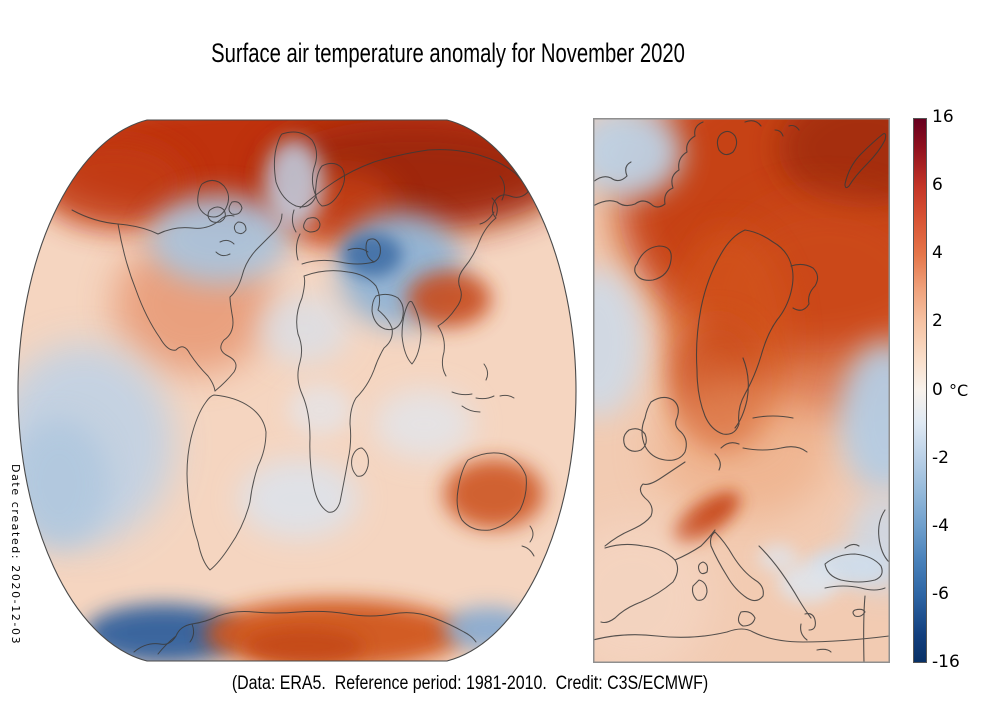  Describe the element at coordinates (959, 390) in the screenshot. I see `colorbar-unit: °C` at that location.